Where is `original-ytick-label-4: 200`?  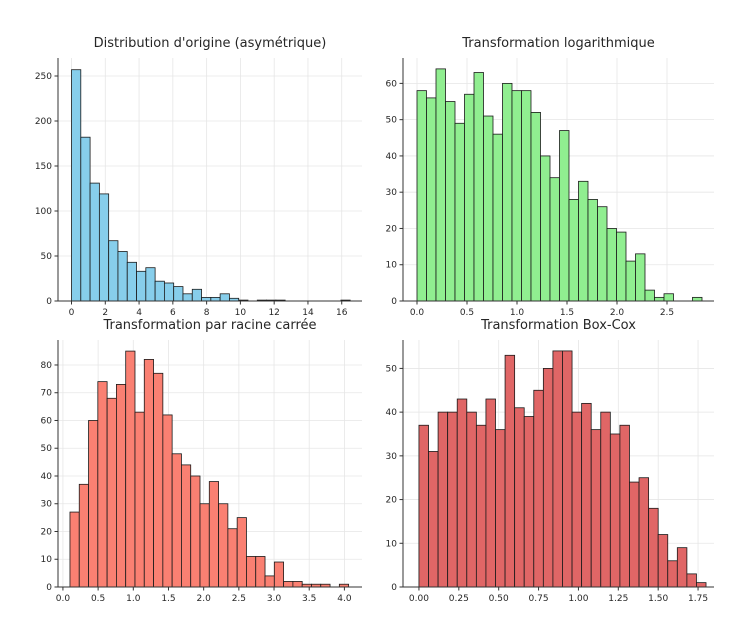 original-ytick-label-4: 200 is located at coordinates (43, 122).